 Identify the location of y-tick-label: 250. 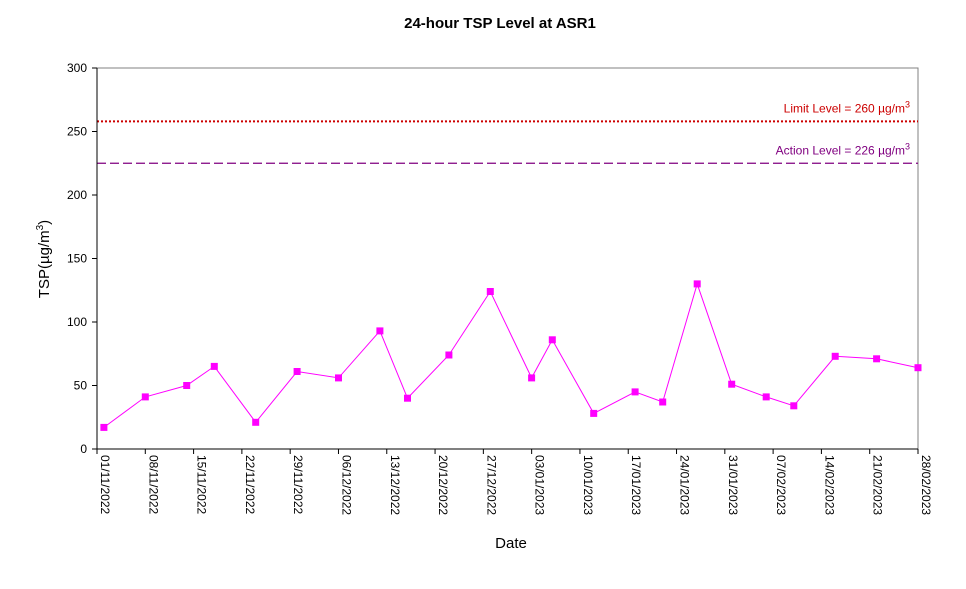
(77, 132).